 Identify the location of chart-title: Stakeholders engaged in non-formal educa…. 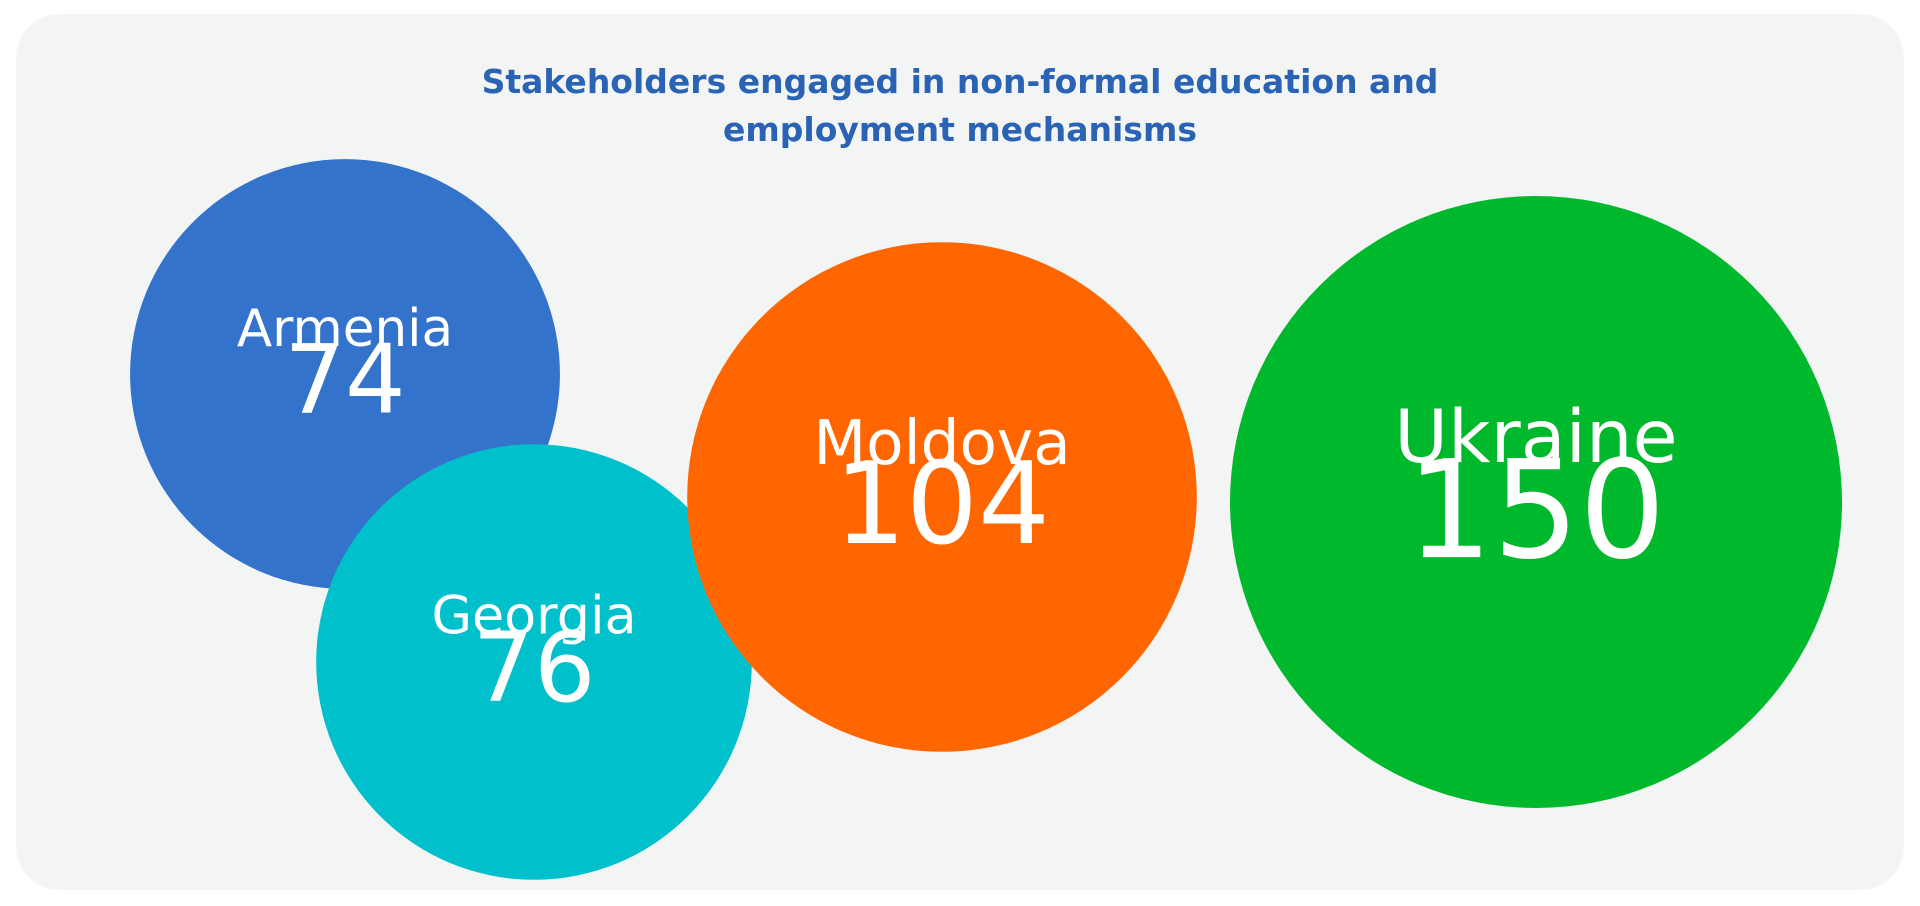
(960, 106).